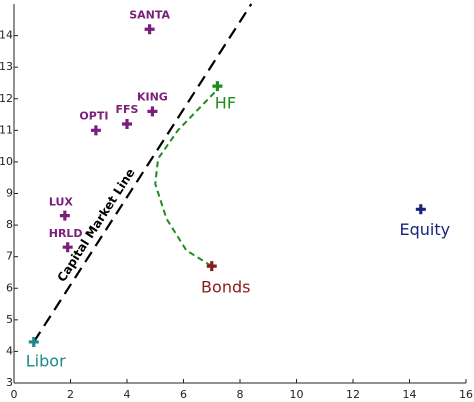  I want to click on x-tick-label: 8, so click(240, 394).